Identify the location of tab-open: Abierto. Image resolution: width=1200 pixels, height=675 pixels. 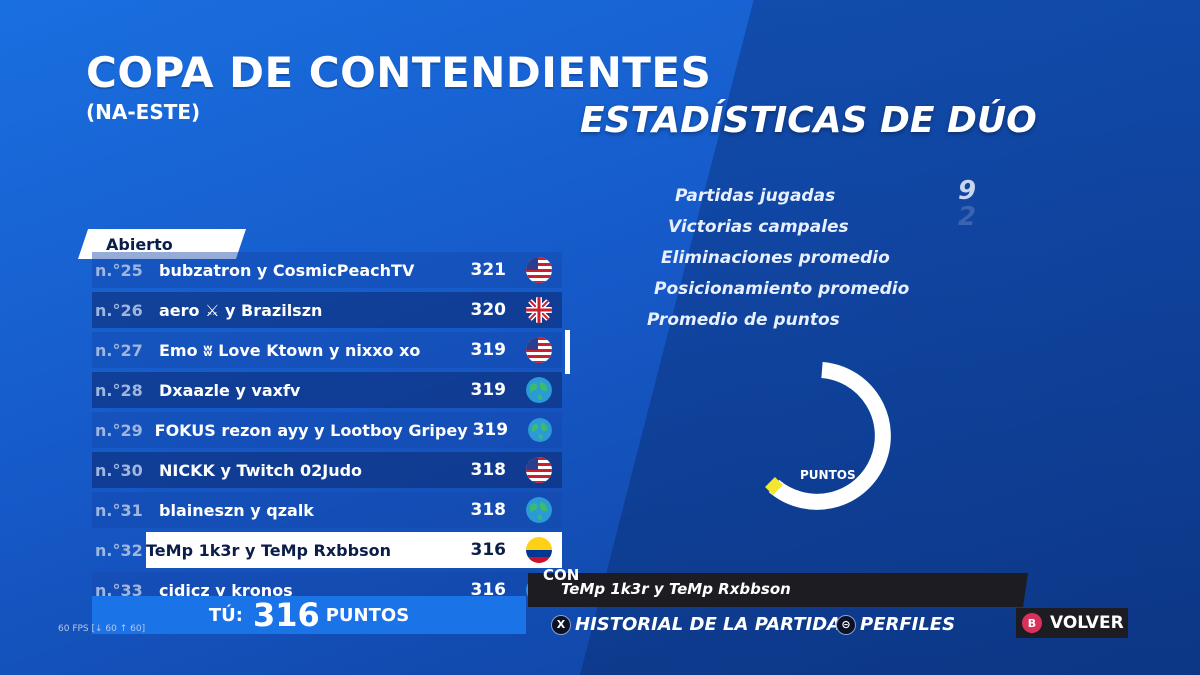
(162, 244).